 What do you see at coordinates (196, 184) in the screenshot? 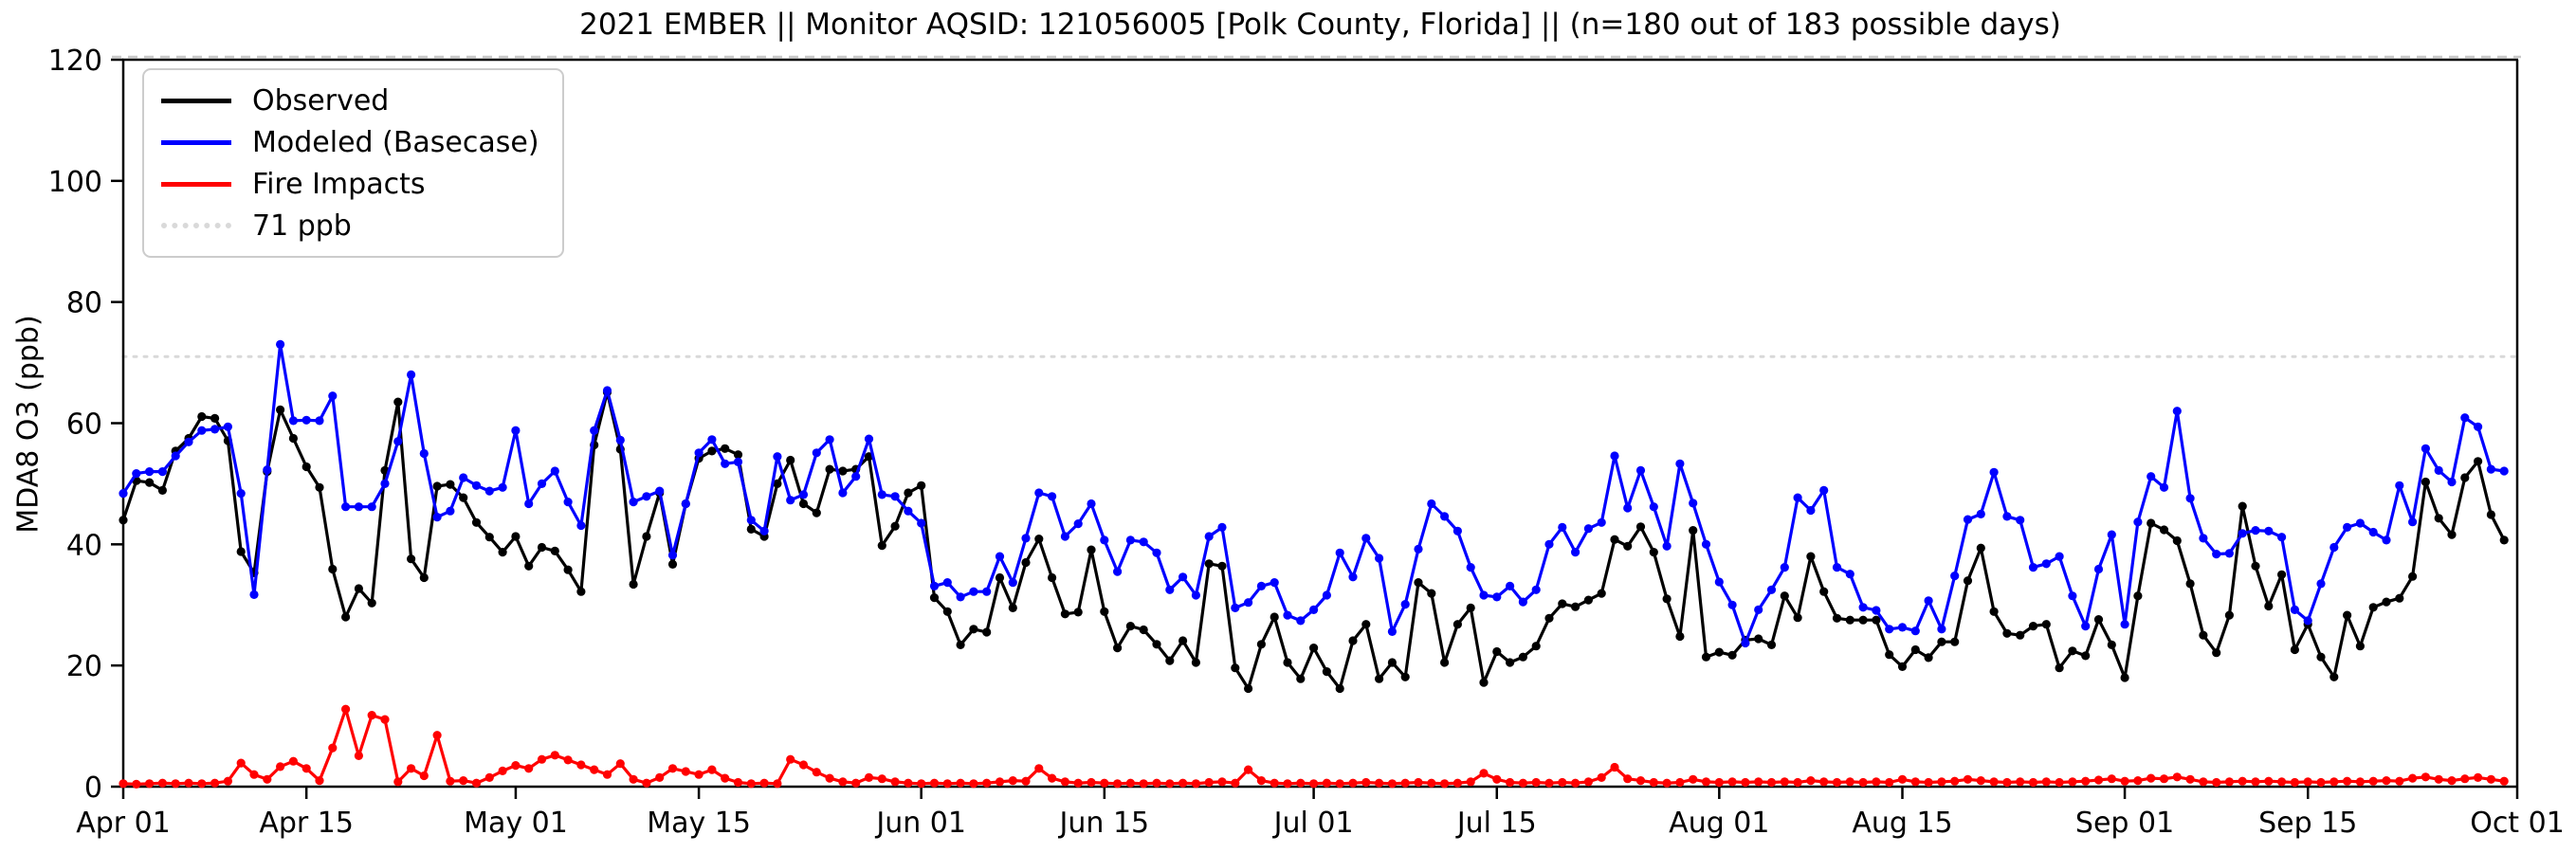
I see `fire-line-swatch` at bounding box center [196, 184].